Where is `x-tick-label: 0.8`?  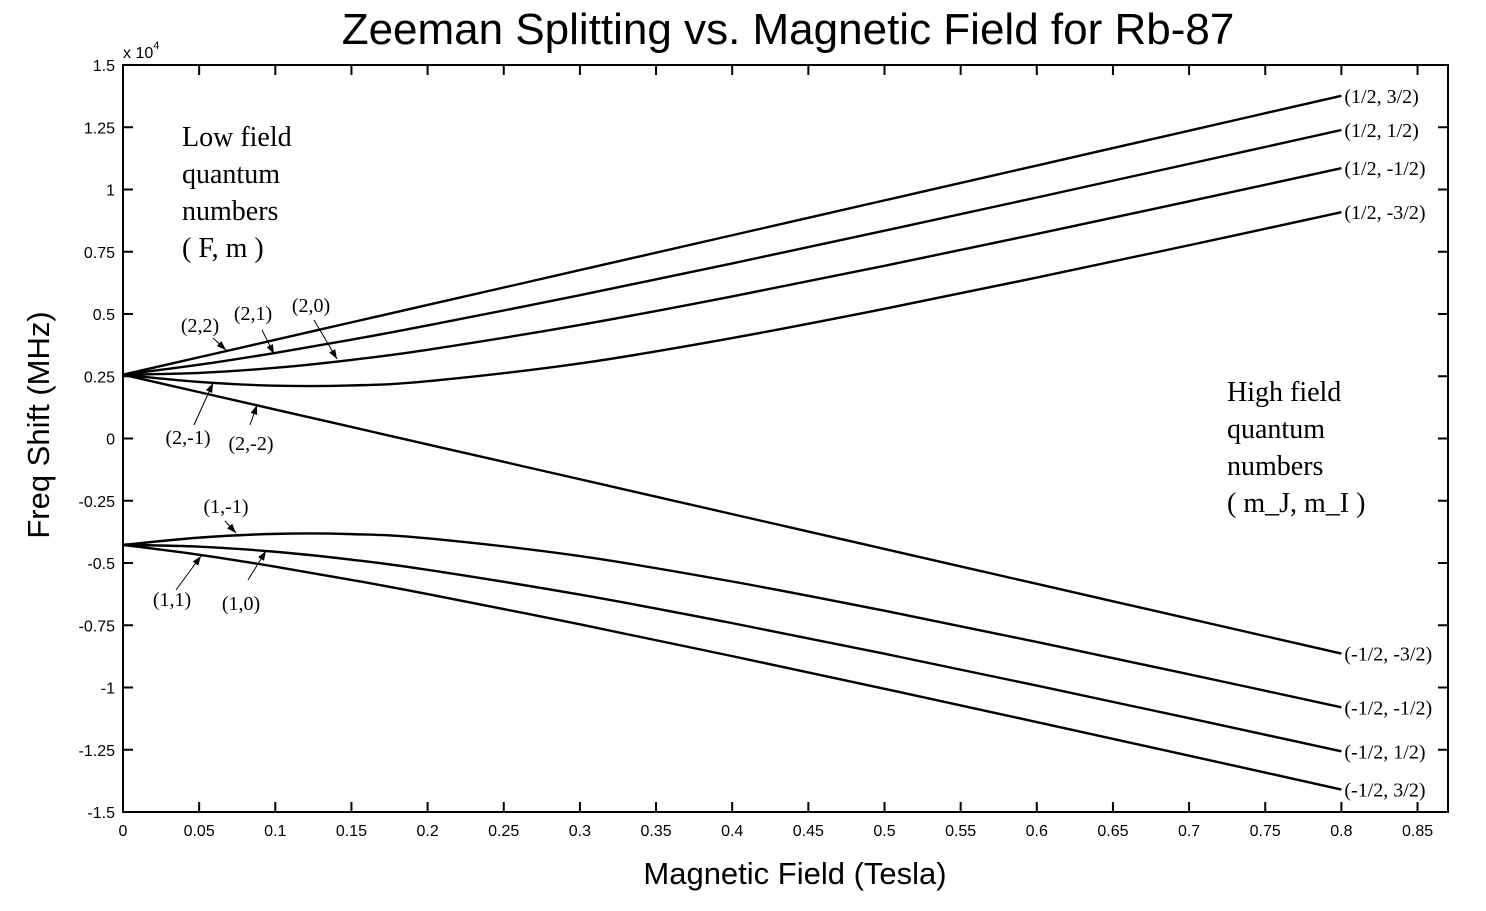
x-tick-label: 0.8 is located at coordinates (1341, 831).